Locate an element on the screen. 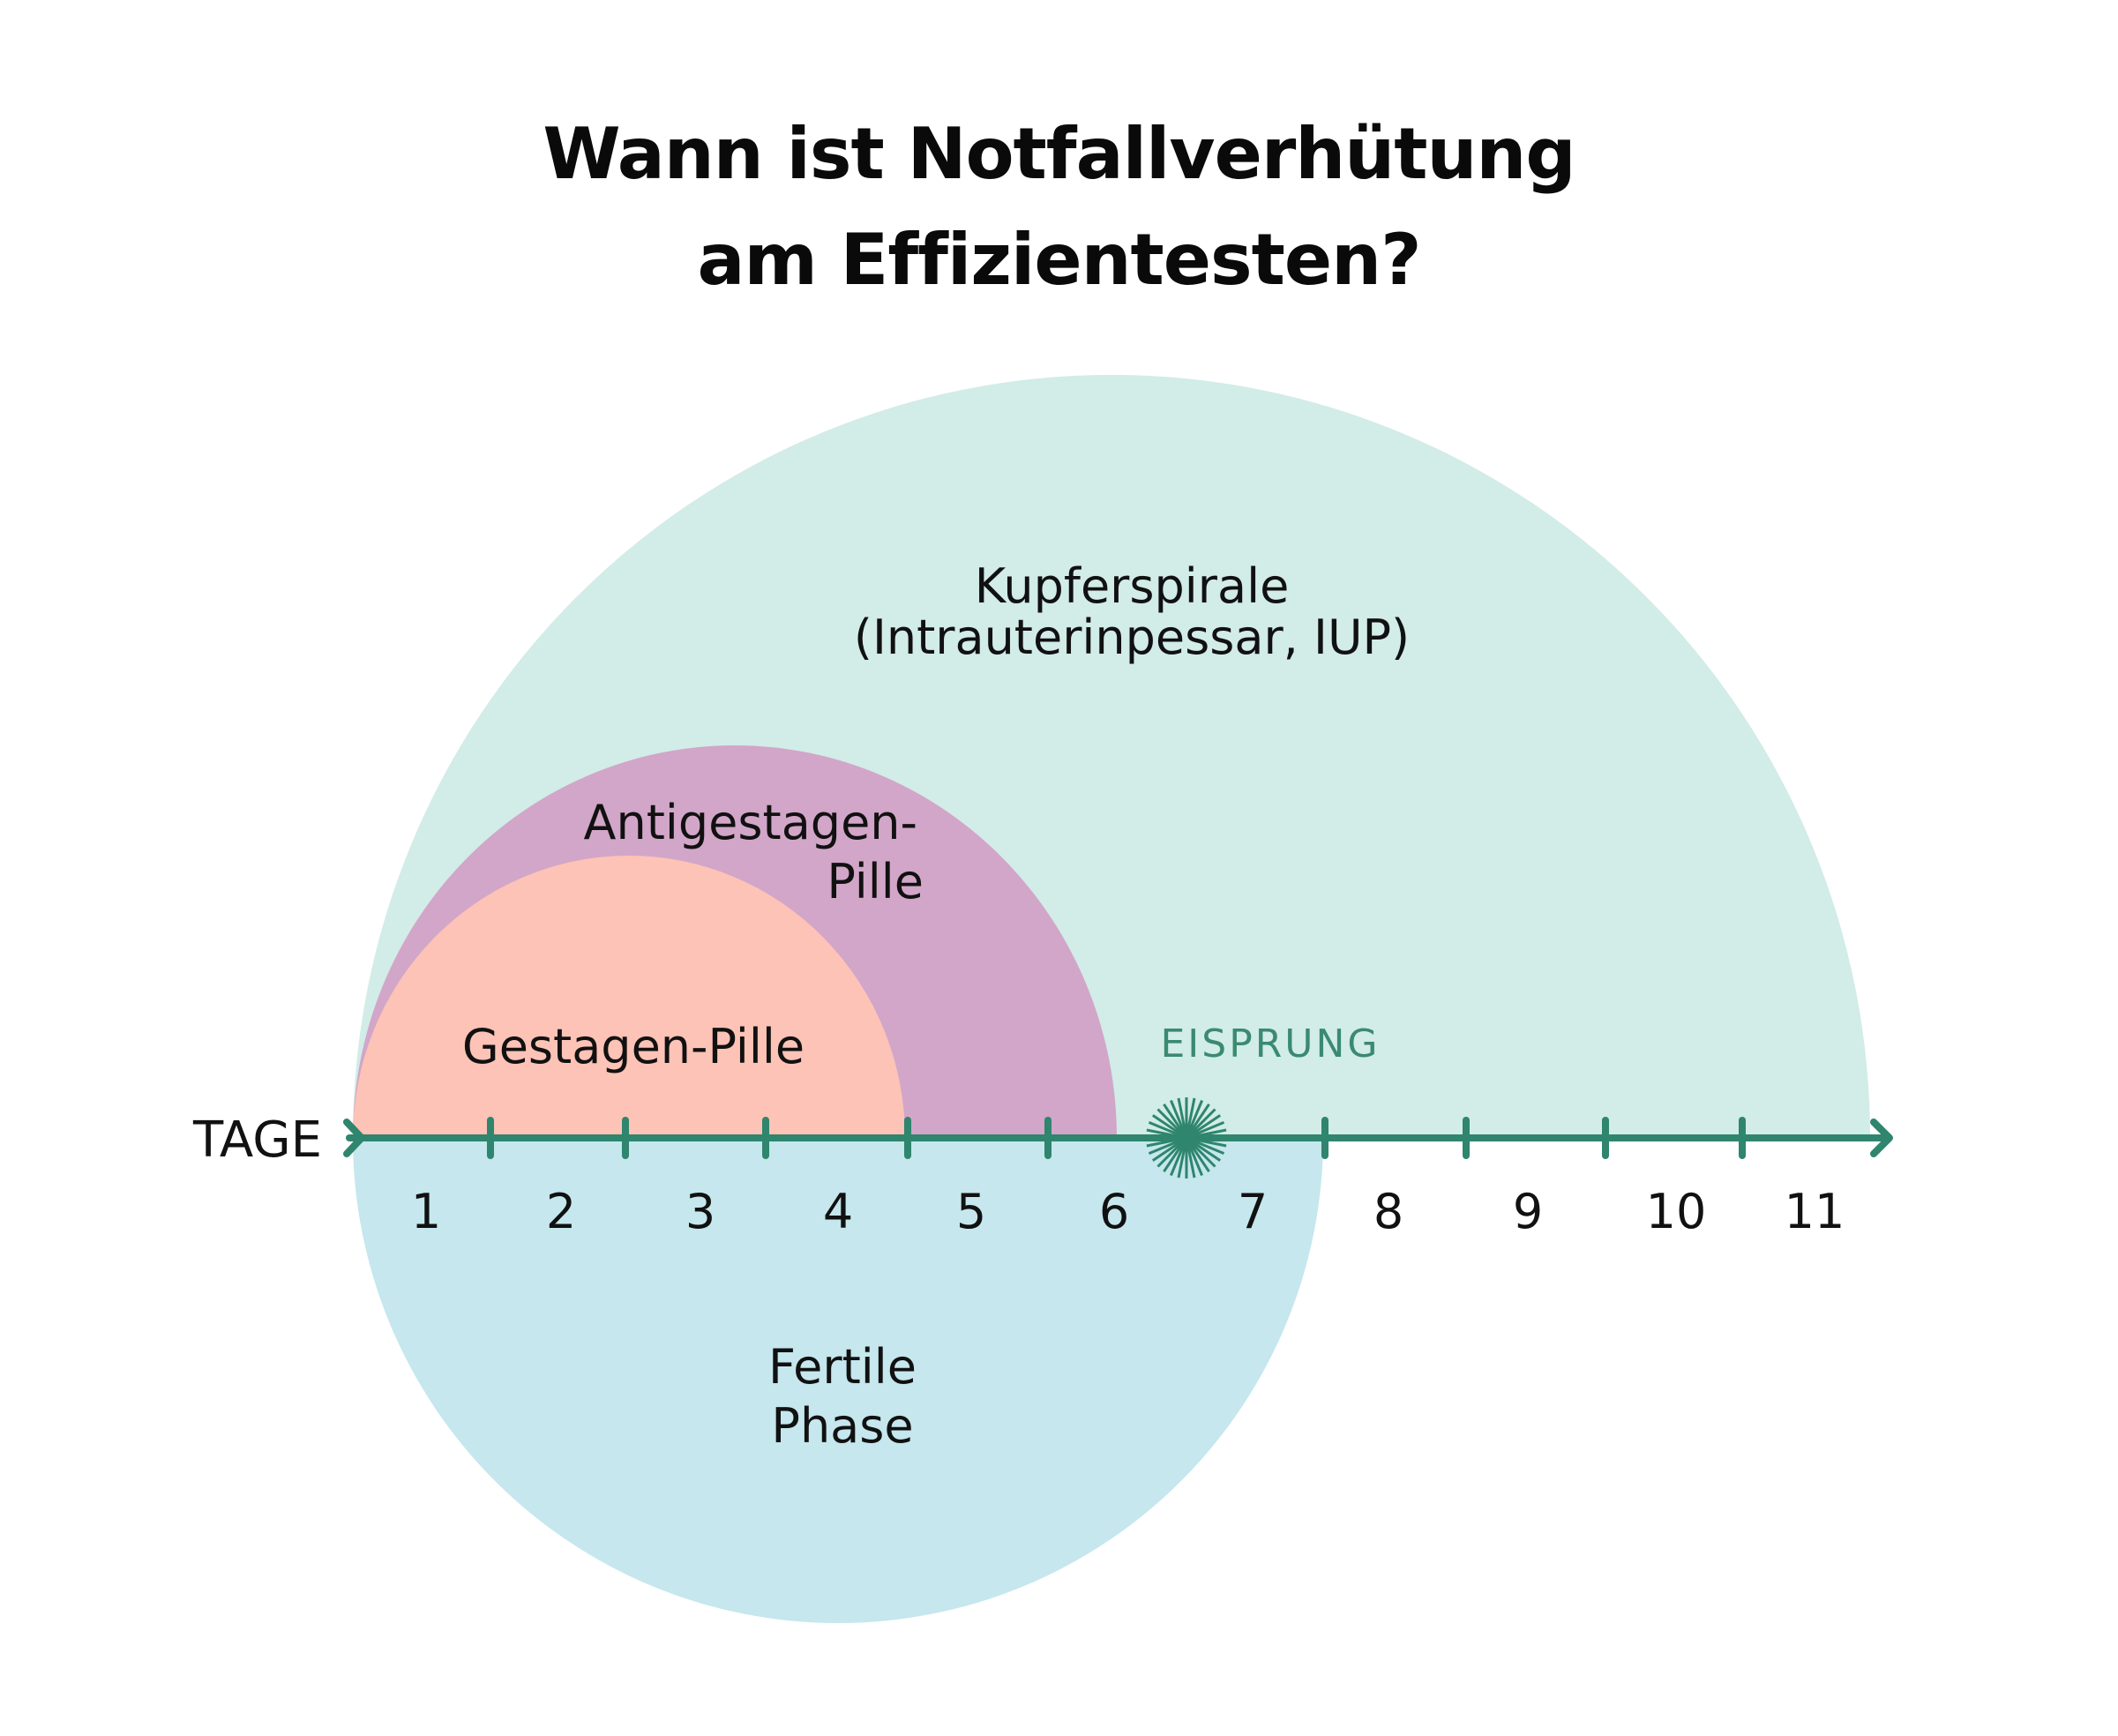  day-label: 5 is located at coordinates (971, 1211).